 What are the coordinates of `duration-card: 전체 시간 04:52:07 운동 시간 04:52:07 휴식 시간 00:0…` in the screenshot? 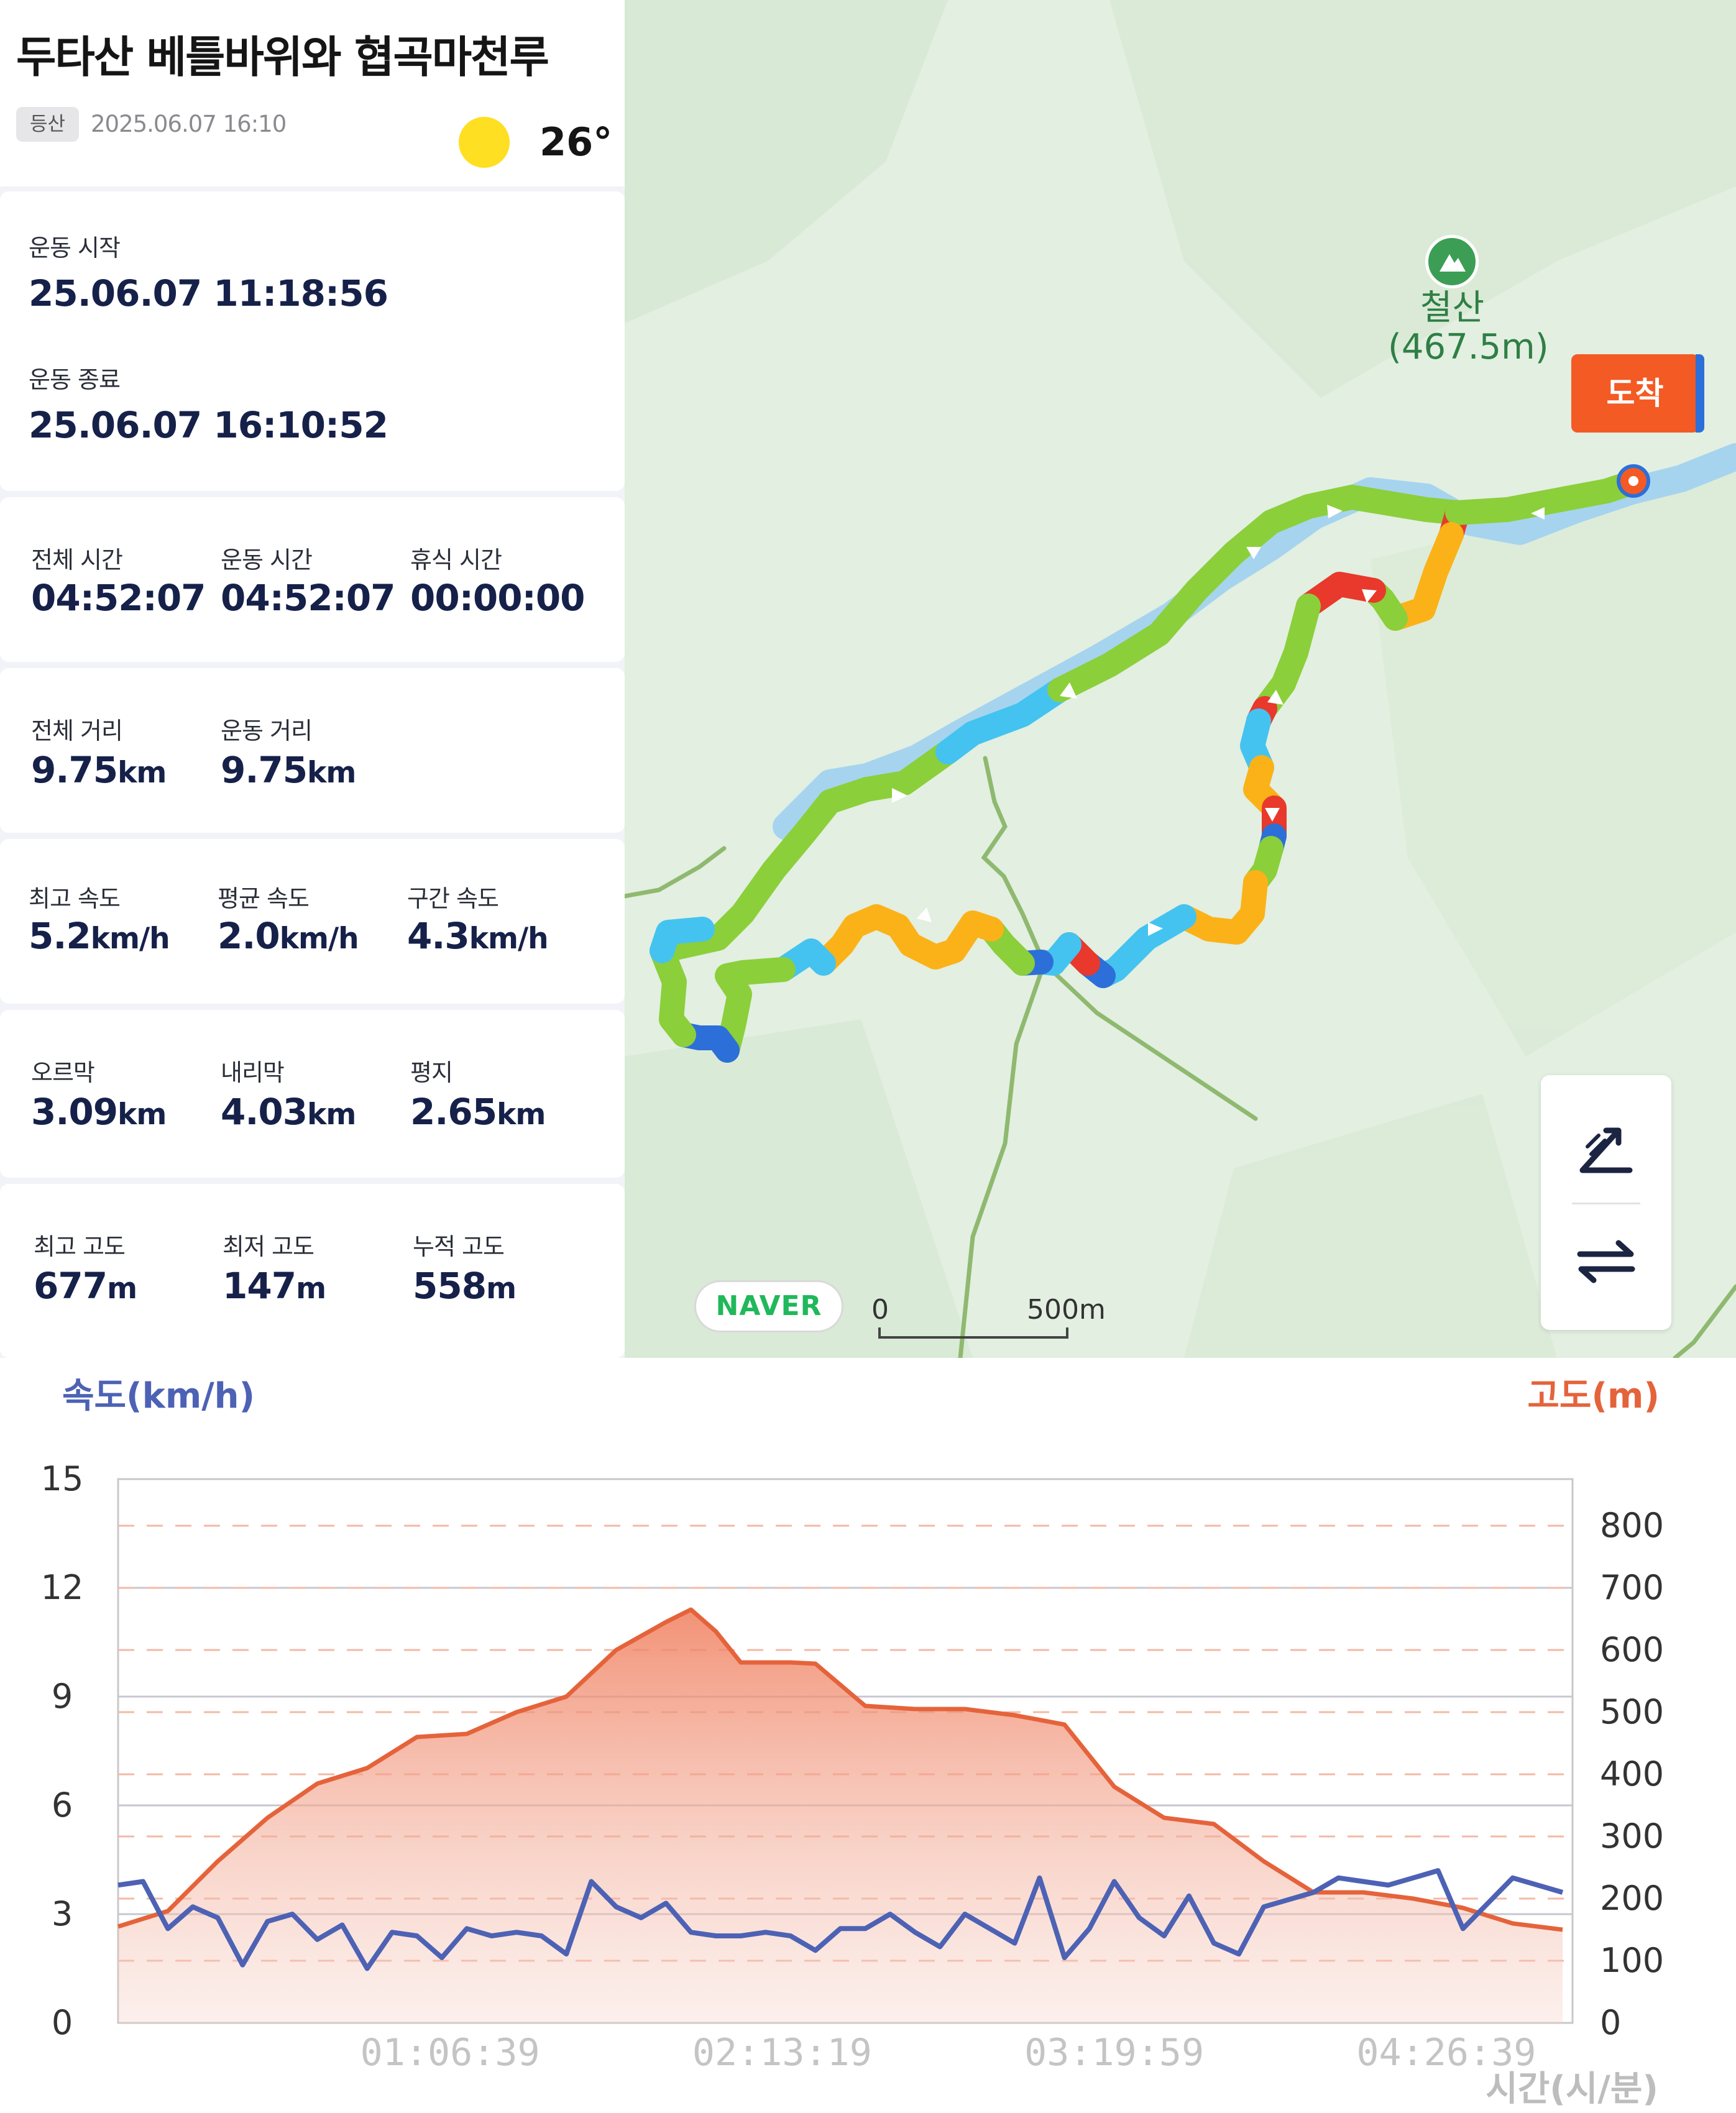 It's located at (312, 579).